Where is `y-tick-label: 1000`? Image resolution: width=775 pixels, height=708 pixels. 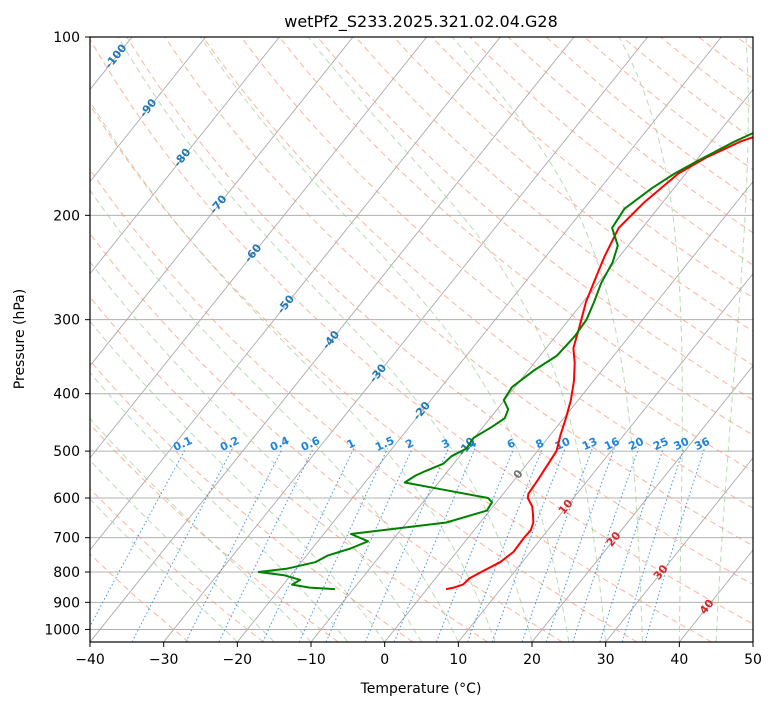
y-tick-label: 1000 is located at coordinates (62, 630).